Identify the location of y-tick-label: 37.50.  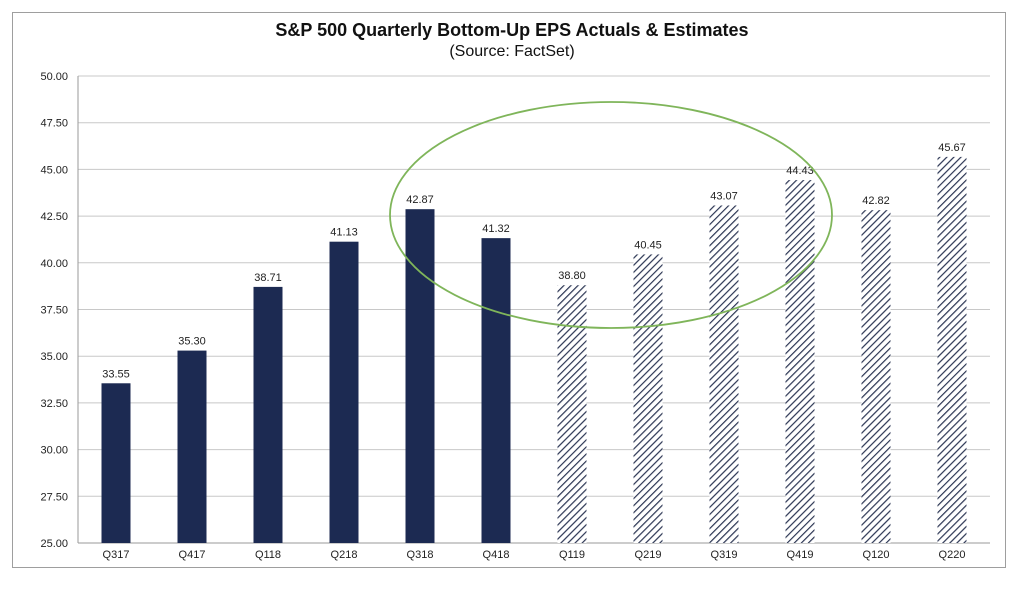
(54, 311).